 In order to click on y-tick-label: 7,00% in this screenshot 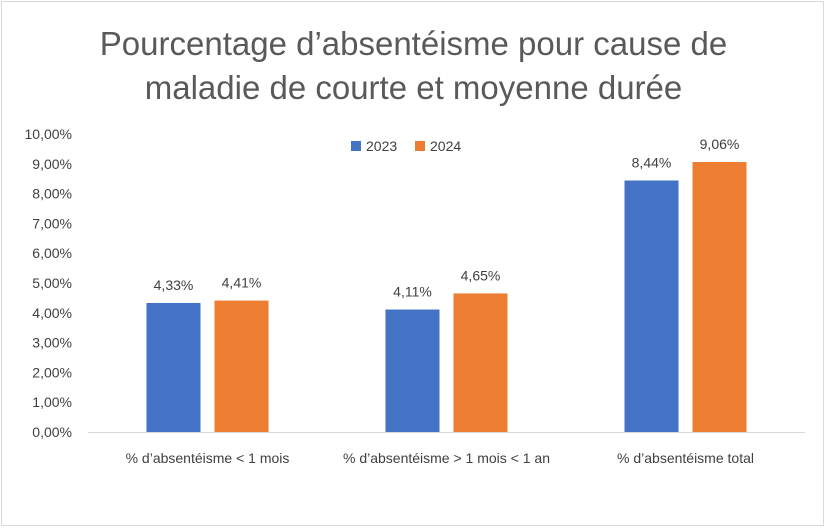, I will do `click(52, 223)`.